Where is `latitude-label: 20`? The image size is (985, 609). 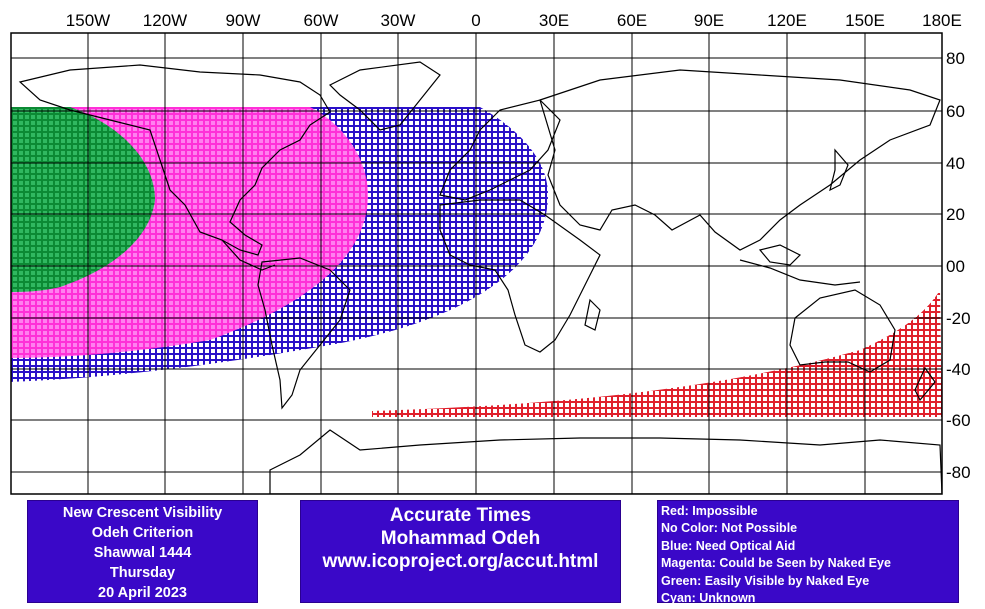 latitude-label: 20 is located at coordinates (955, 214).